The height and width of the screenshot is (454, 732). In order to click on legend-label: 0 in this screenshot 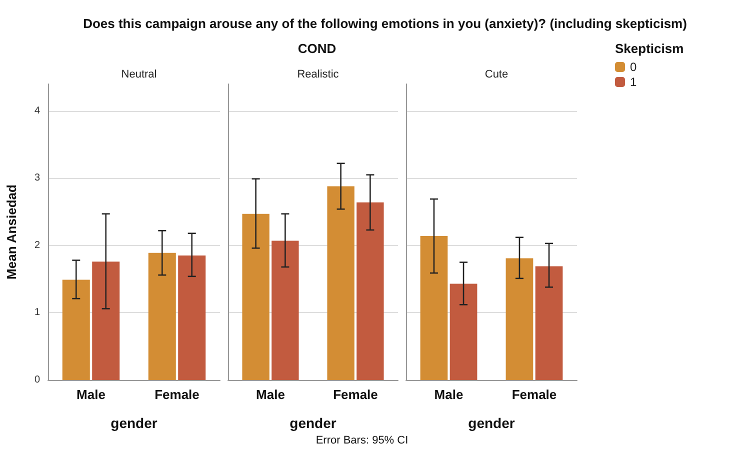, I will do `click(633, 67)`.